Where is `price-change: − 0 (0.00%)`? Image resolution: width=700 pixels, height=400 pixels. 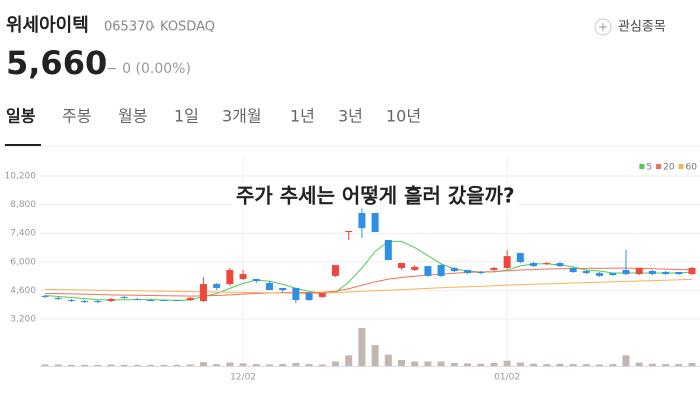 price-change: − 0 (0.00%) is located at coordinates (148, 69).